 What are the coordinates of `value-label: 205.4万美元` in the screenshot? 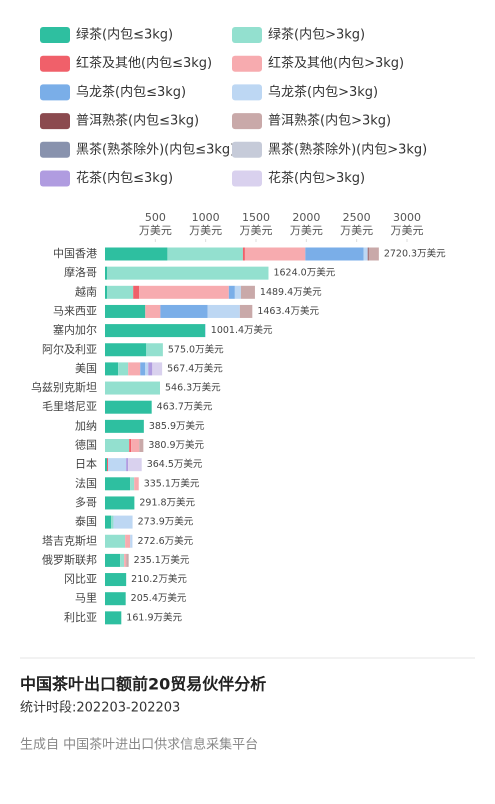 It's located at (159, 598).